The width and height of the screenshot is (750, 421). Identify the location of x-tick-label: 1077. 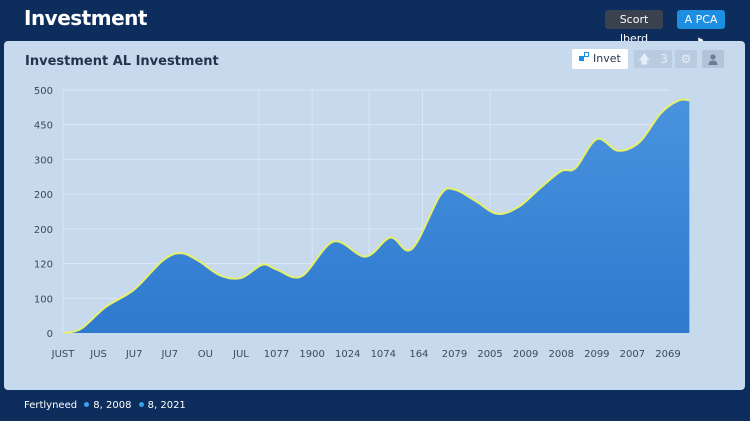
(276, 354).